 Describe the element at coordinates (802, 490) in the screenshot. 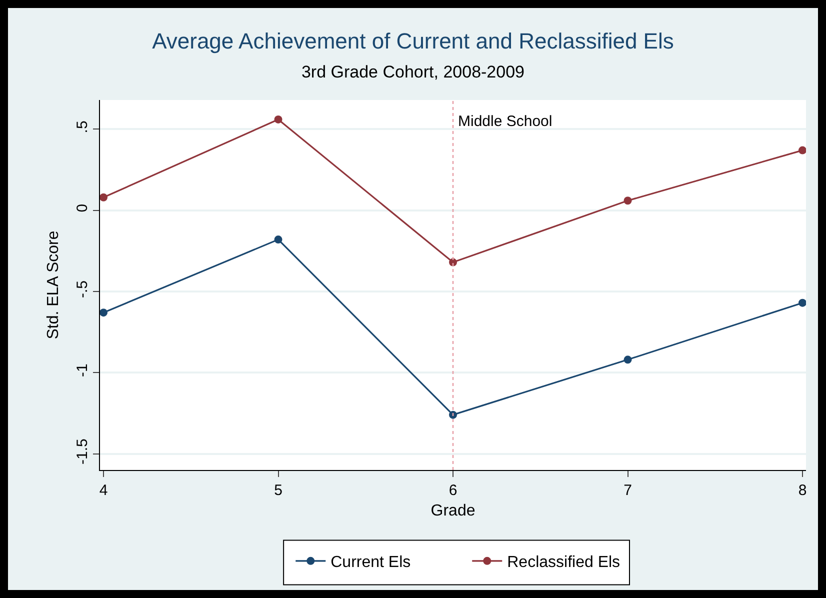

I see `x-tick-label: 8` at that location.